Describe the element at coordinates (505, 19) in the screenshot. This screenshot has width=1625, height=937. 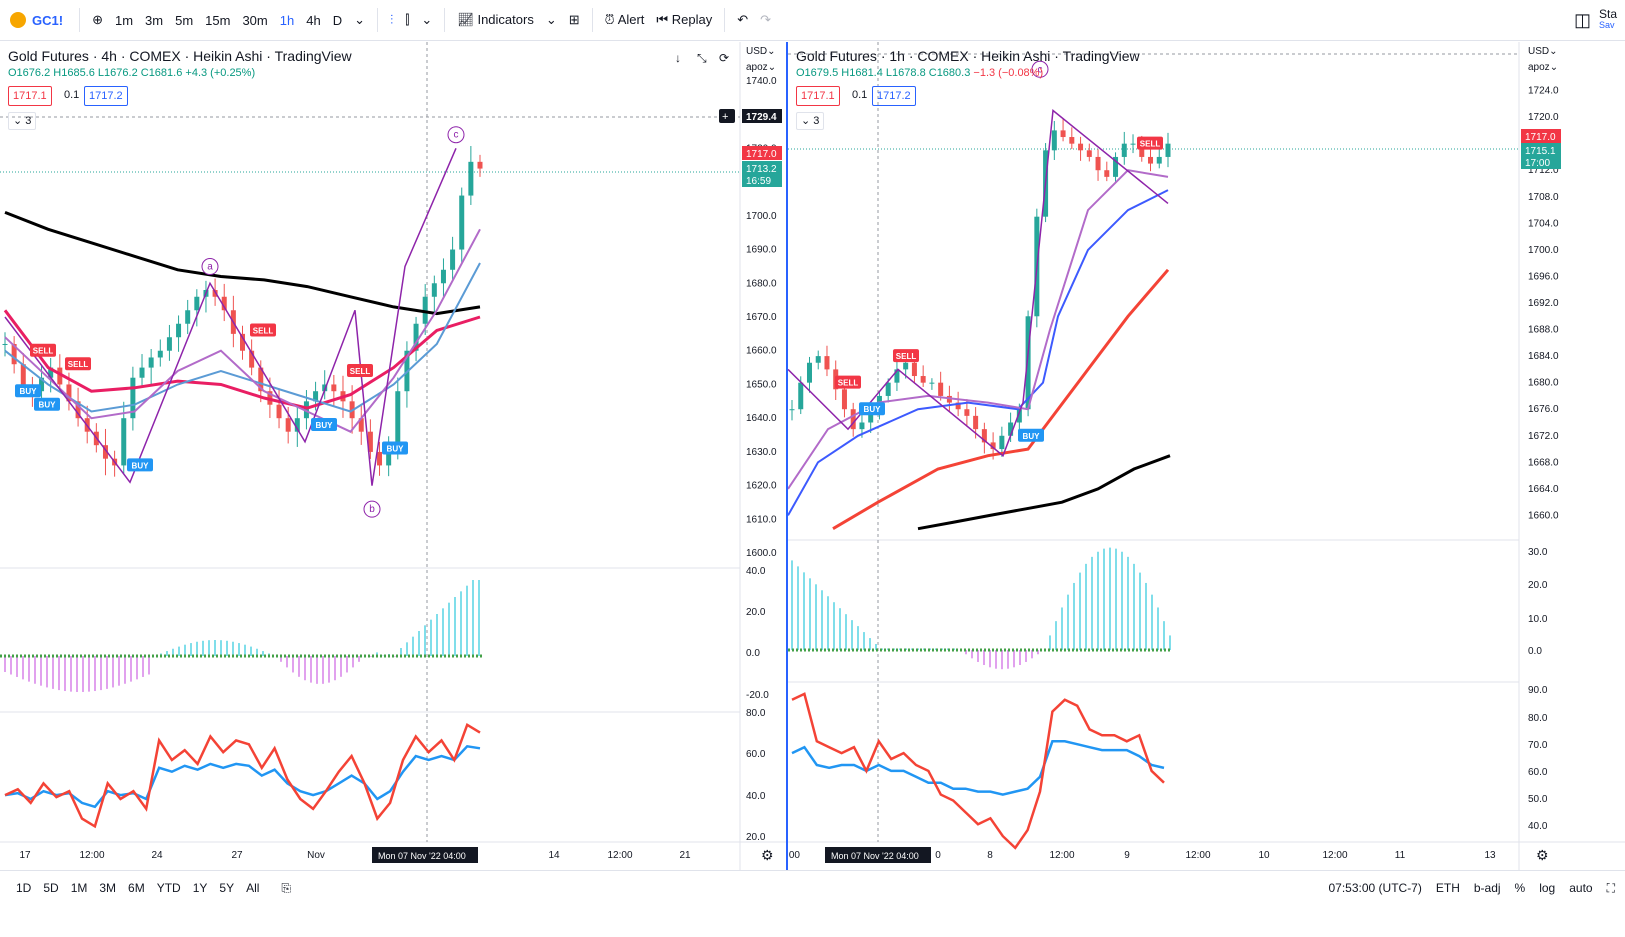
I see `indicators-label: Indicators` at that location.